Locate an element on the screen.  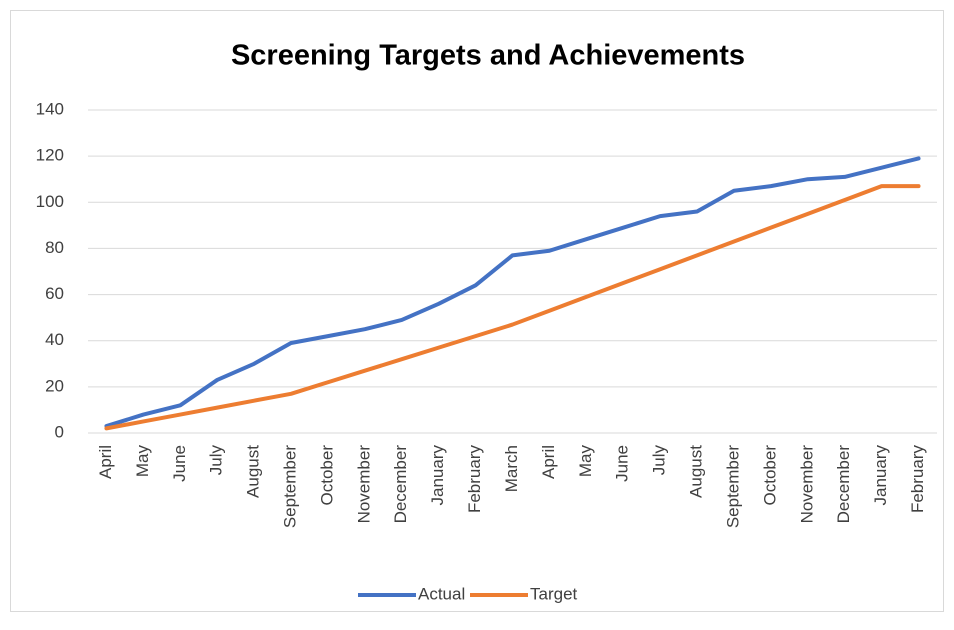
chart-title: Screening Targets and Achievements is located at coordinates (488, 56).